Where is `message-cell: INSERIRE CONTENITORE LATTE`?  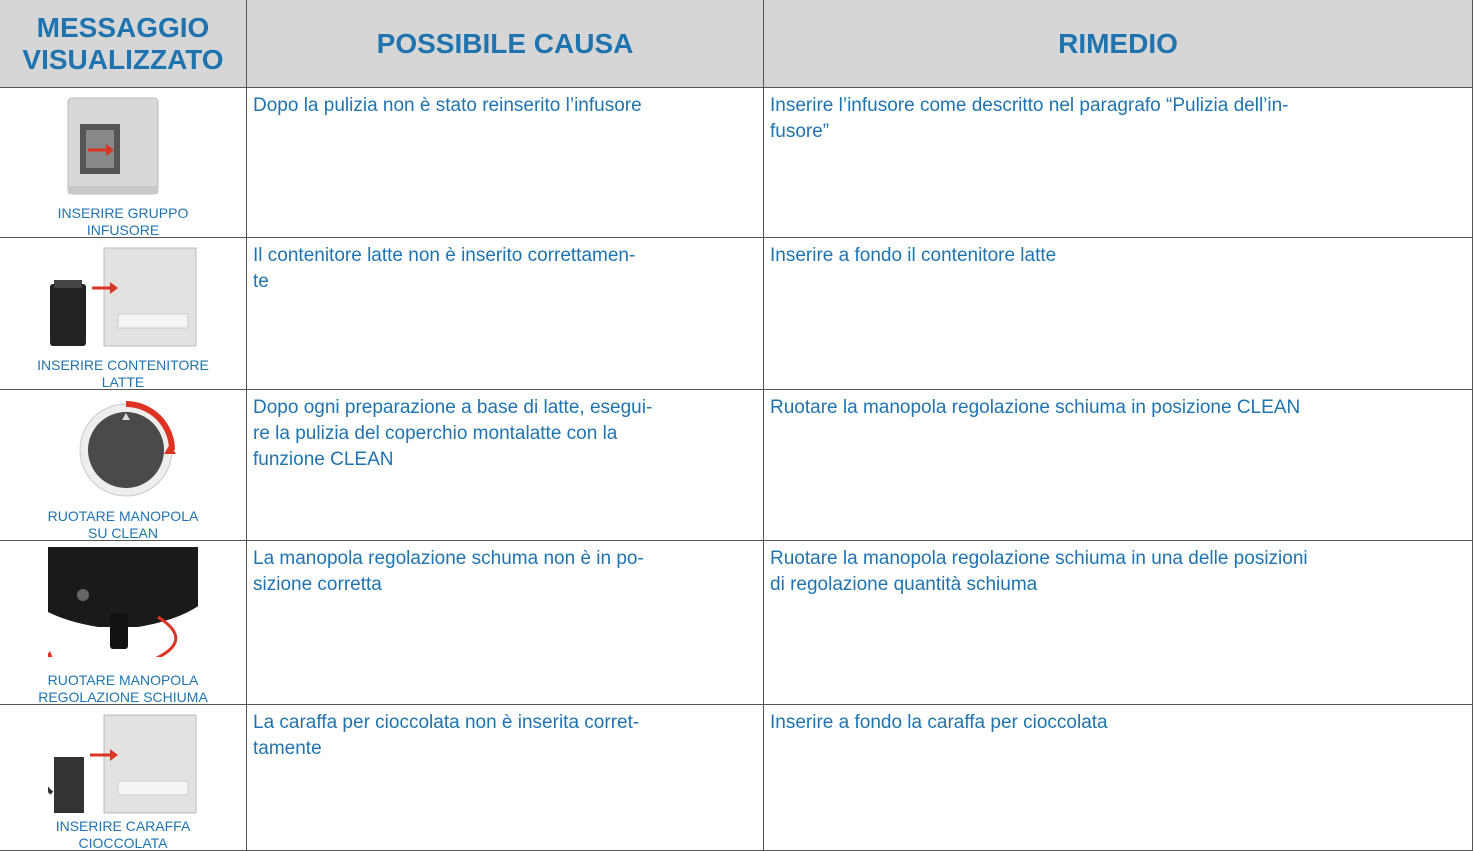
message-cell: INSERIRE CONTENITORE LATTE is located at coordinates (123, 314).